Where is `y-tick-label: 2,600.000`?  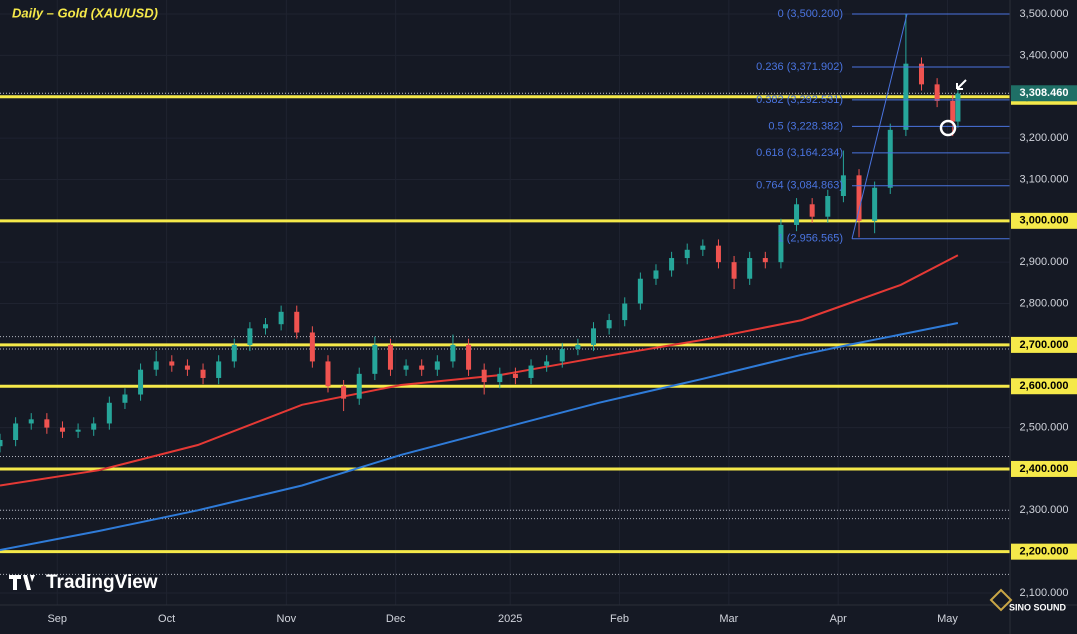 y-tick-label: 2,600.000 is located at coordinates (1044, 386).